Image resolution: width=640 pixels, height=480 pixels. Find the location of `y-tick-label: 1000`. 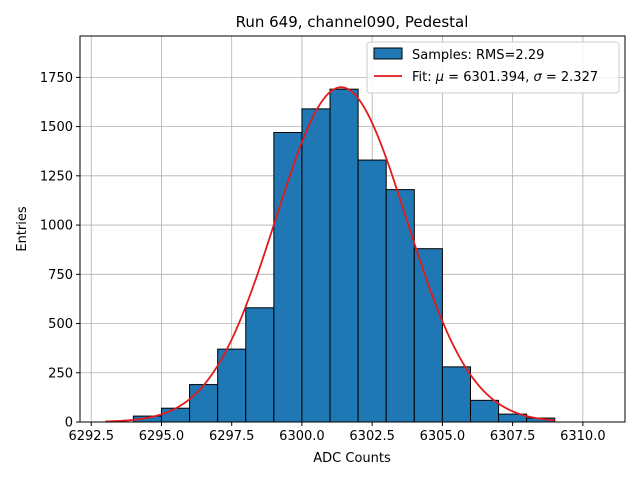

y-tick-label: 1000 is located at coordinates (56, 226).